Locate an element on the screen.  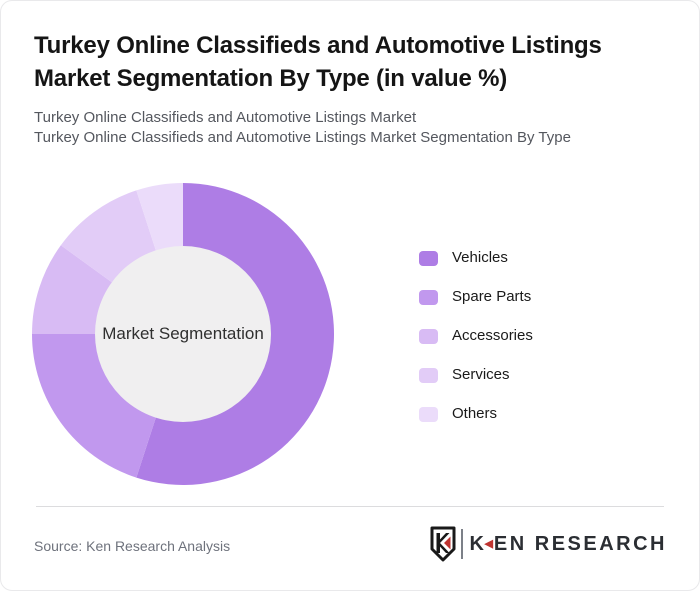
legend-item-services: Services is located at coordinates (476, 375).